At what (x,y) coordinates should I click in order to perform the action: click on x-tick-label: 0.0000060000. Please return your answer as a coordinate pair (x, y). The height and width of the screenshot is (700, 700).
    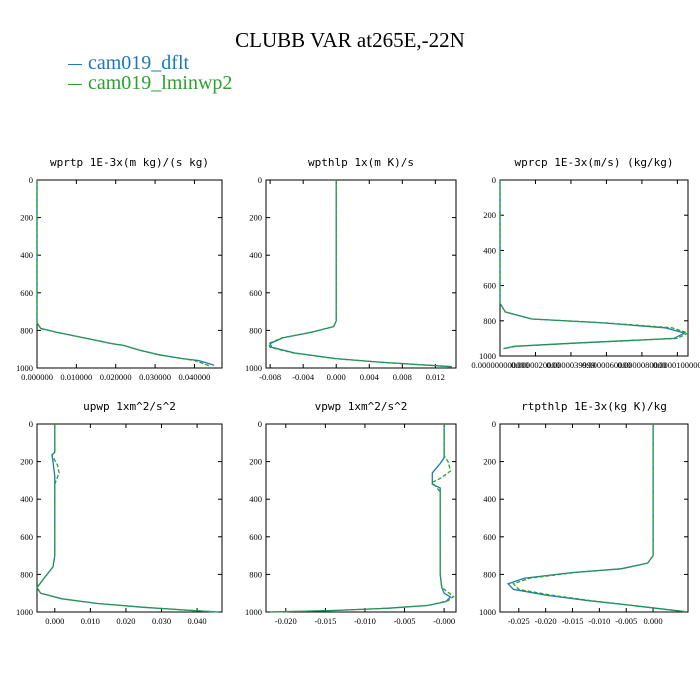
    Looking at the image, I should click on (606, 365).